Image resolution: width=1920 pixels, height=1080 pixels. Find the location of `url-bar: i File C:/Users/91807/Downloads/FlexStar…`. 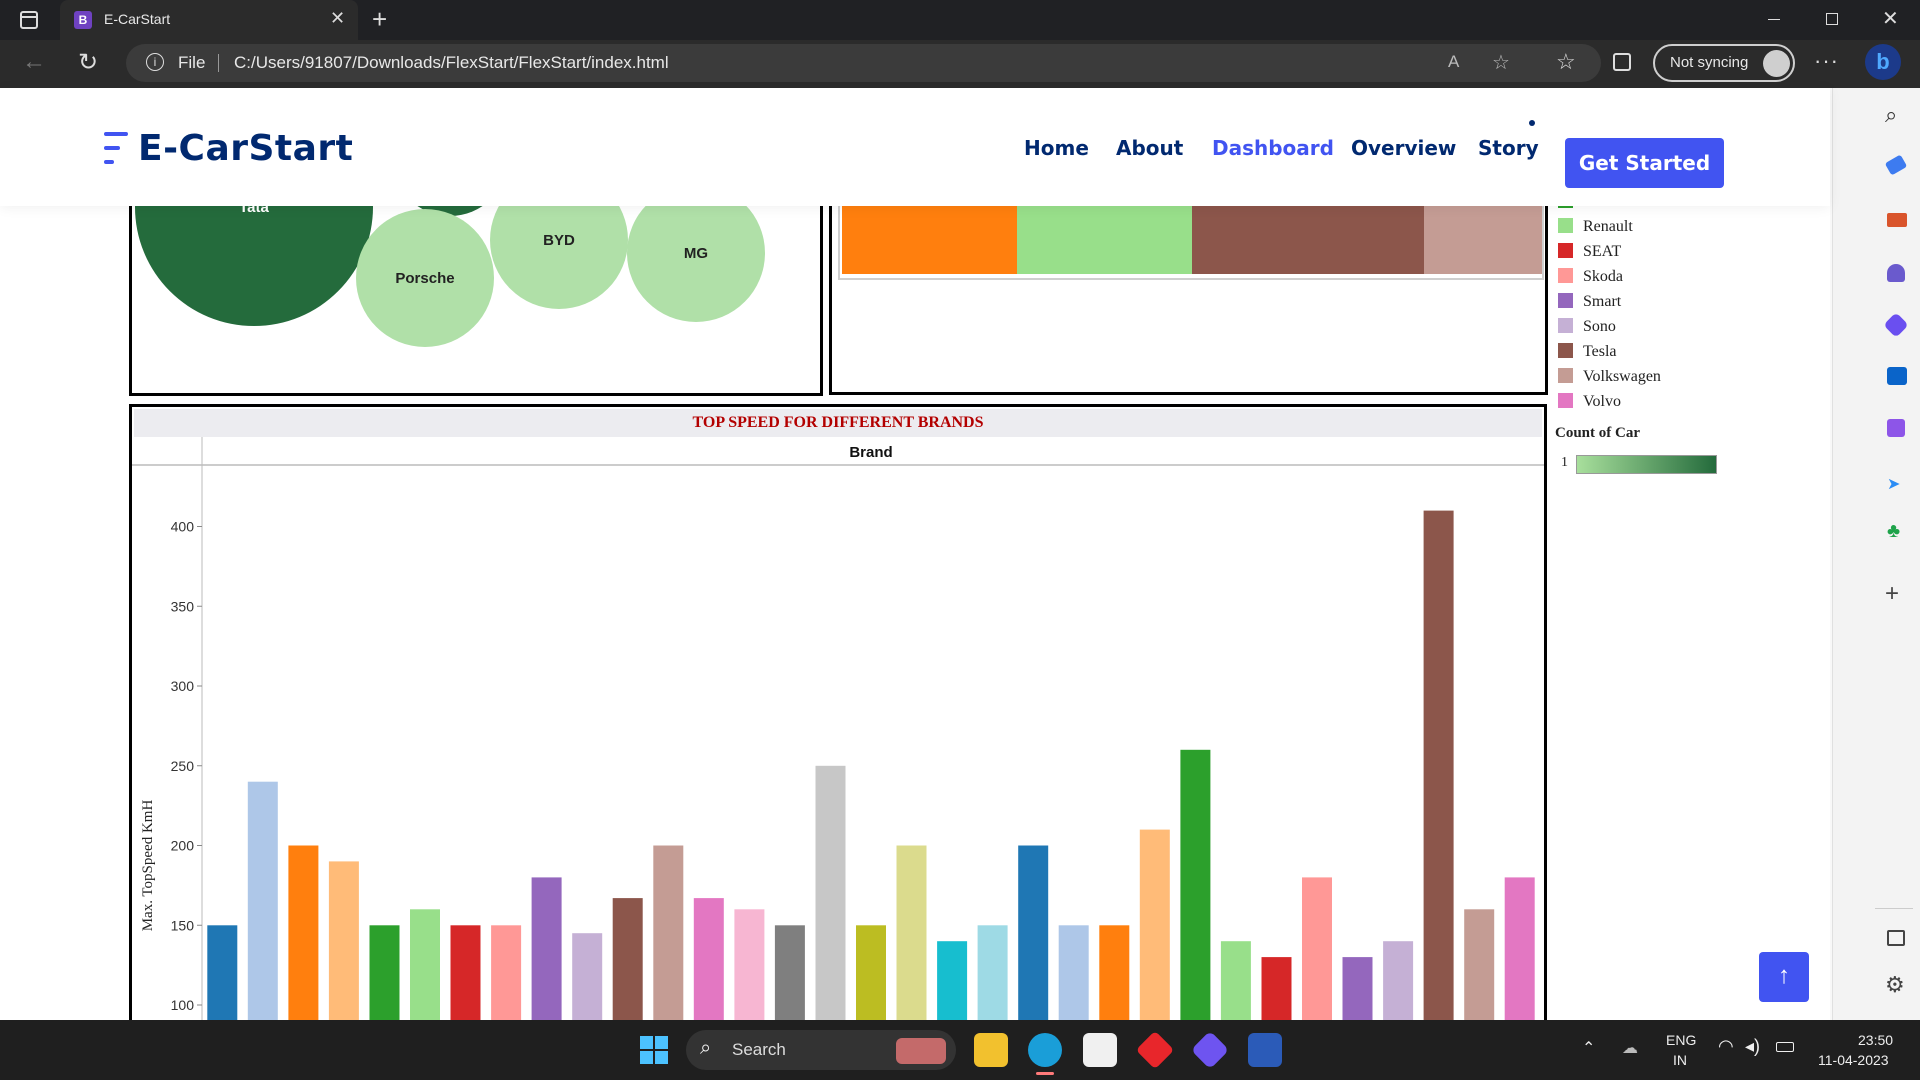

url-bar: i File C:/Users/91807/Downloads/FlexStar… is located at coordinates (863, 63).